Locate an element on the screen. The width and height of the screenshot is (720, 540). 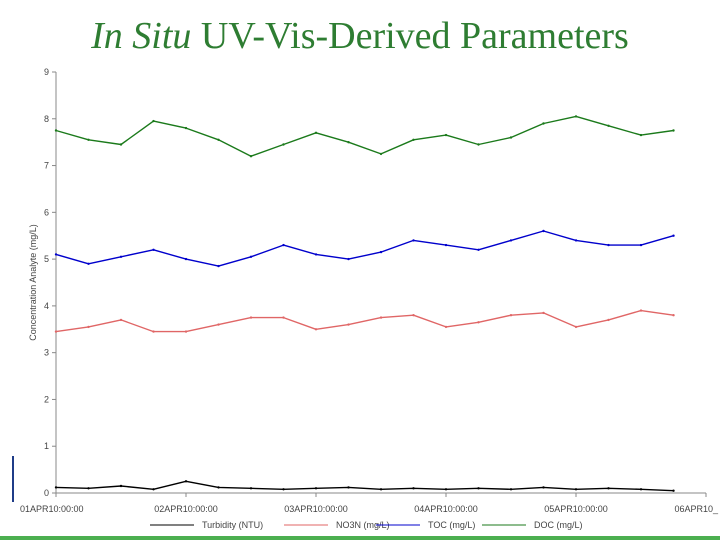
y-axis-label: Concentration Analyte (mg/L) is located at coordinates (33, 282).